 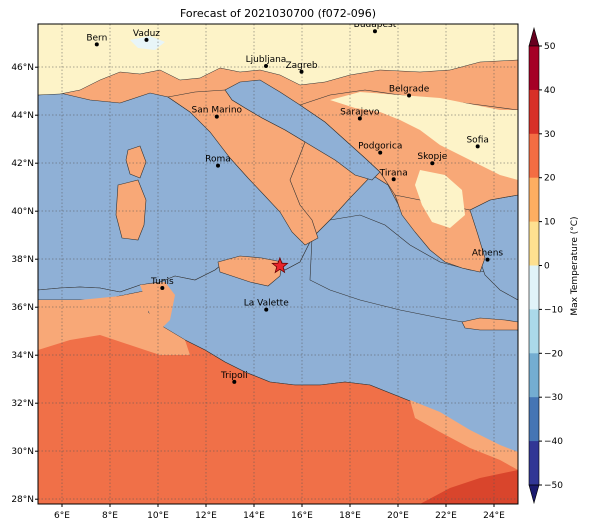 What do you see at coordinates (22, 404) in the screenshot?
I see `y-tick-label: 32°N` at bounding box center [22, 404].